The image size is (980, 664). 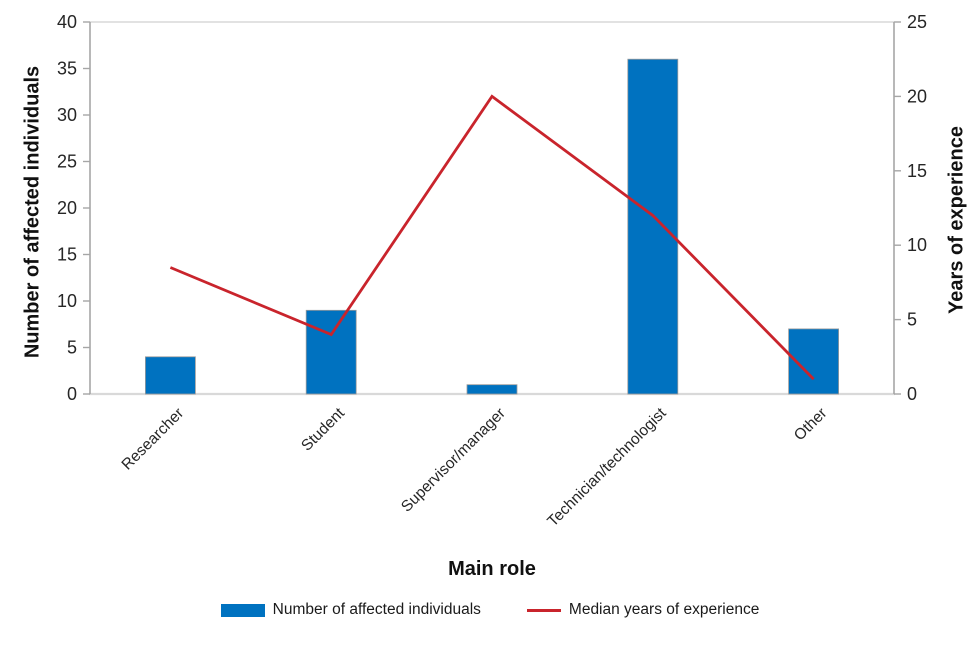 I want to click on right-tick-label: 20, so click(x=917, y=96).